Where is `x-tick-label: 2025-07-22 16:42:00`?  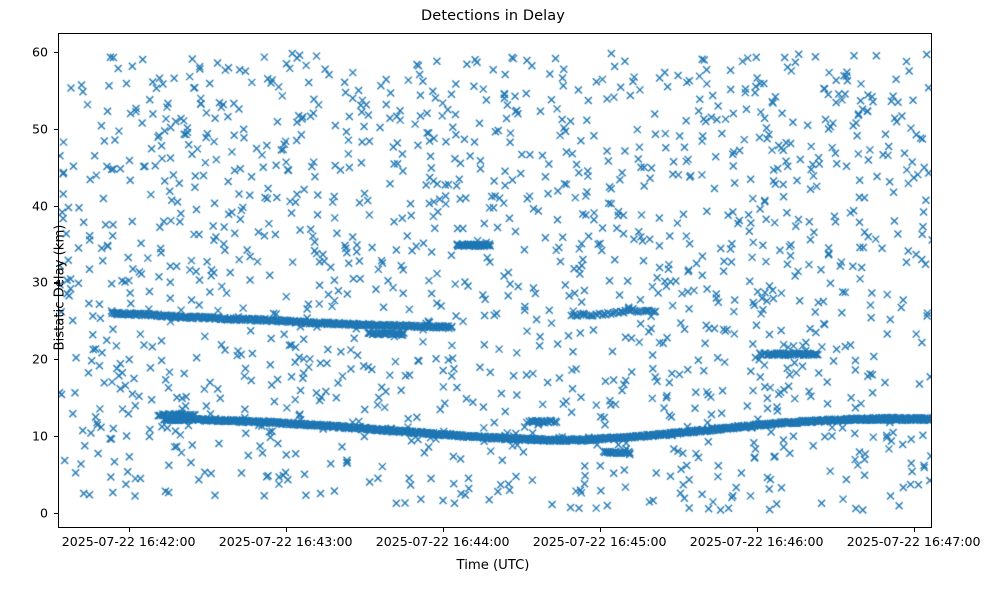 x-tick-label: 2025-07-22 16:42:00 is located at coordinates (128, 541).